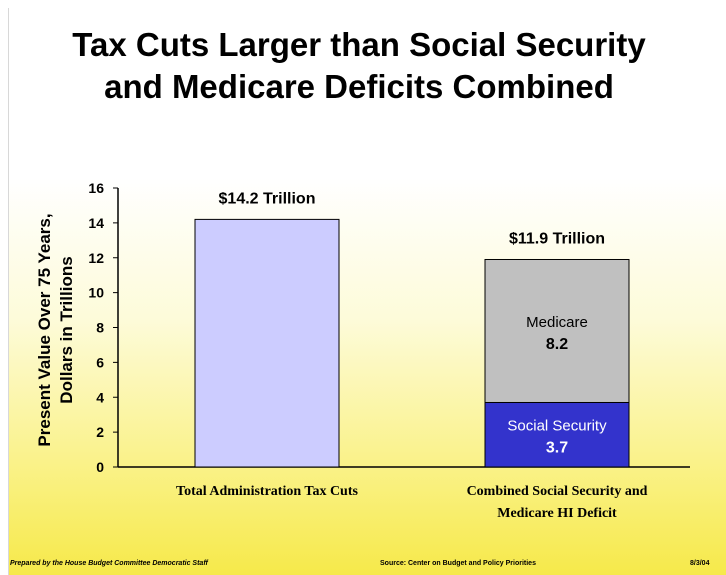 The height and width of the screenshot is (575, 726). What do you see at coordinates (699, 563) in the screenshot?
I see `footer-date: 8/3/04` at bounding box center [699, 563].